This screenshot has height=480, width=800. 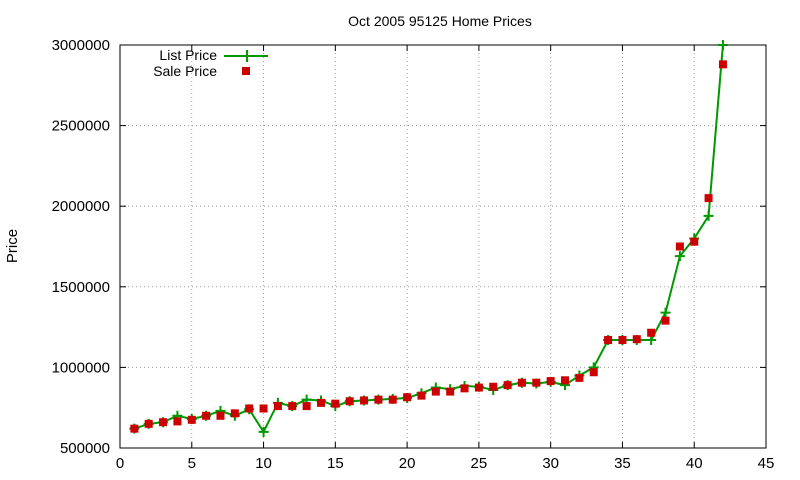 I want to click on legend-label-sale-price: Sale Price, so click(x=185, y=71).